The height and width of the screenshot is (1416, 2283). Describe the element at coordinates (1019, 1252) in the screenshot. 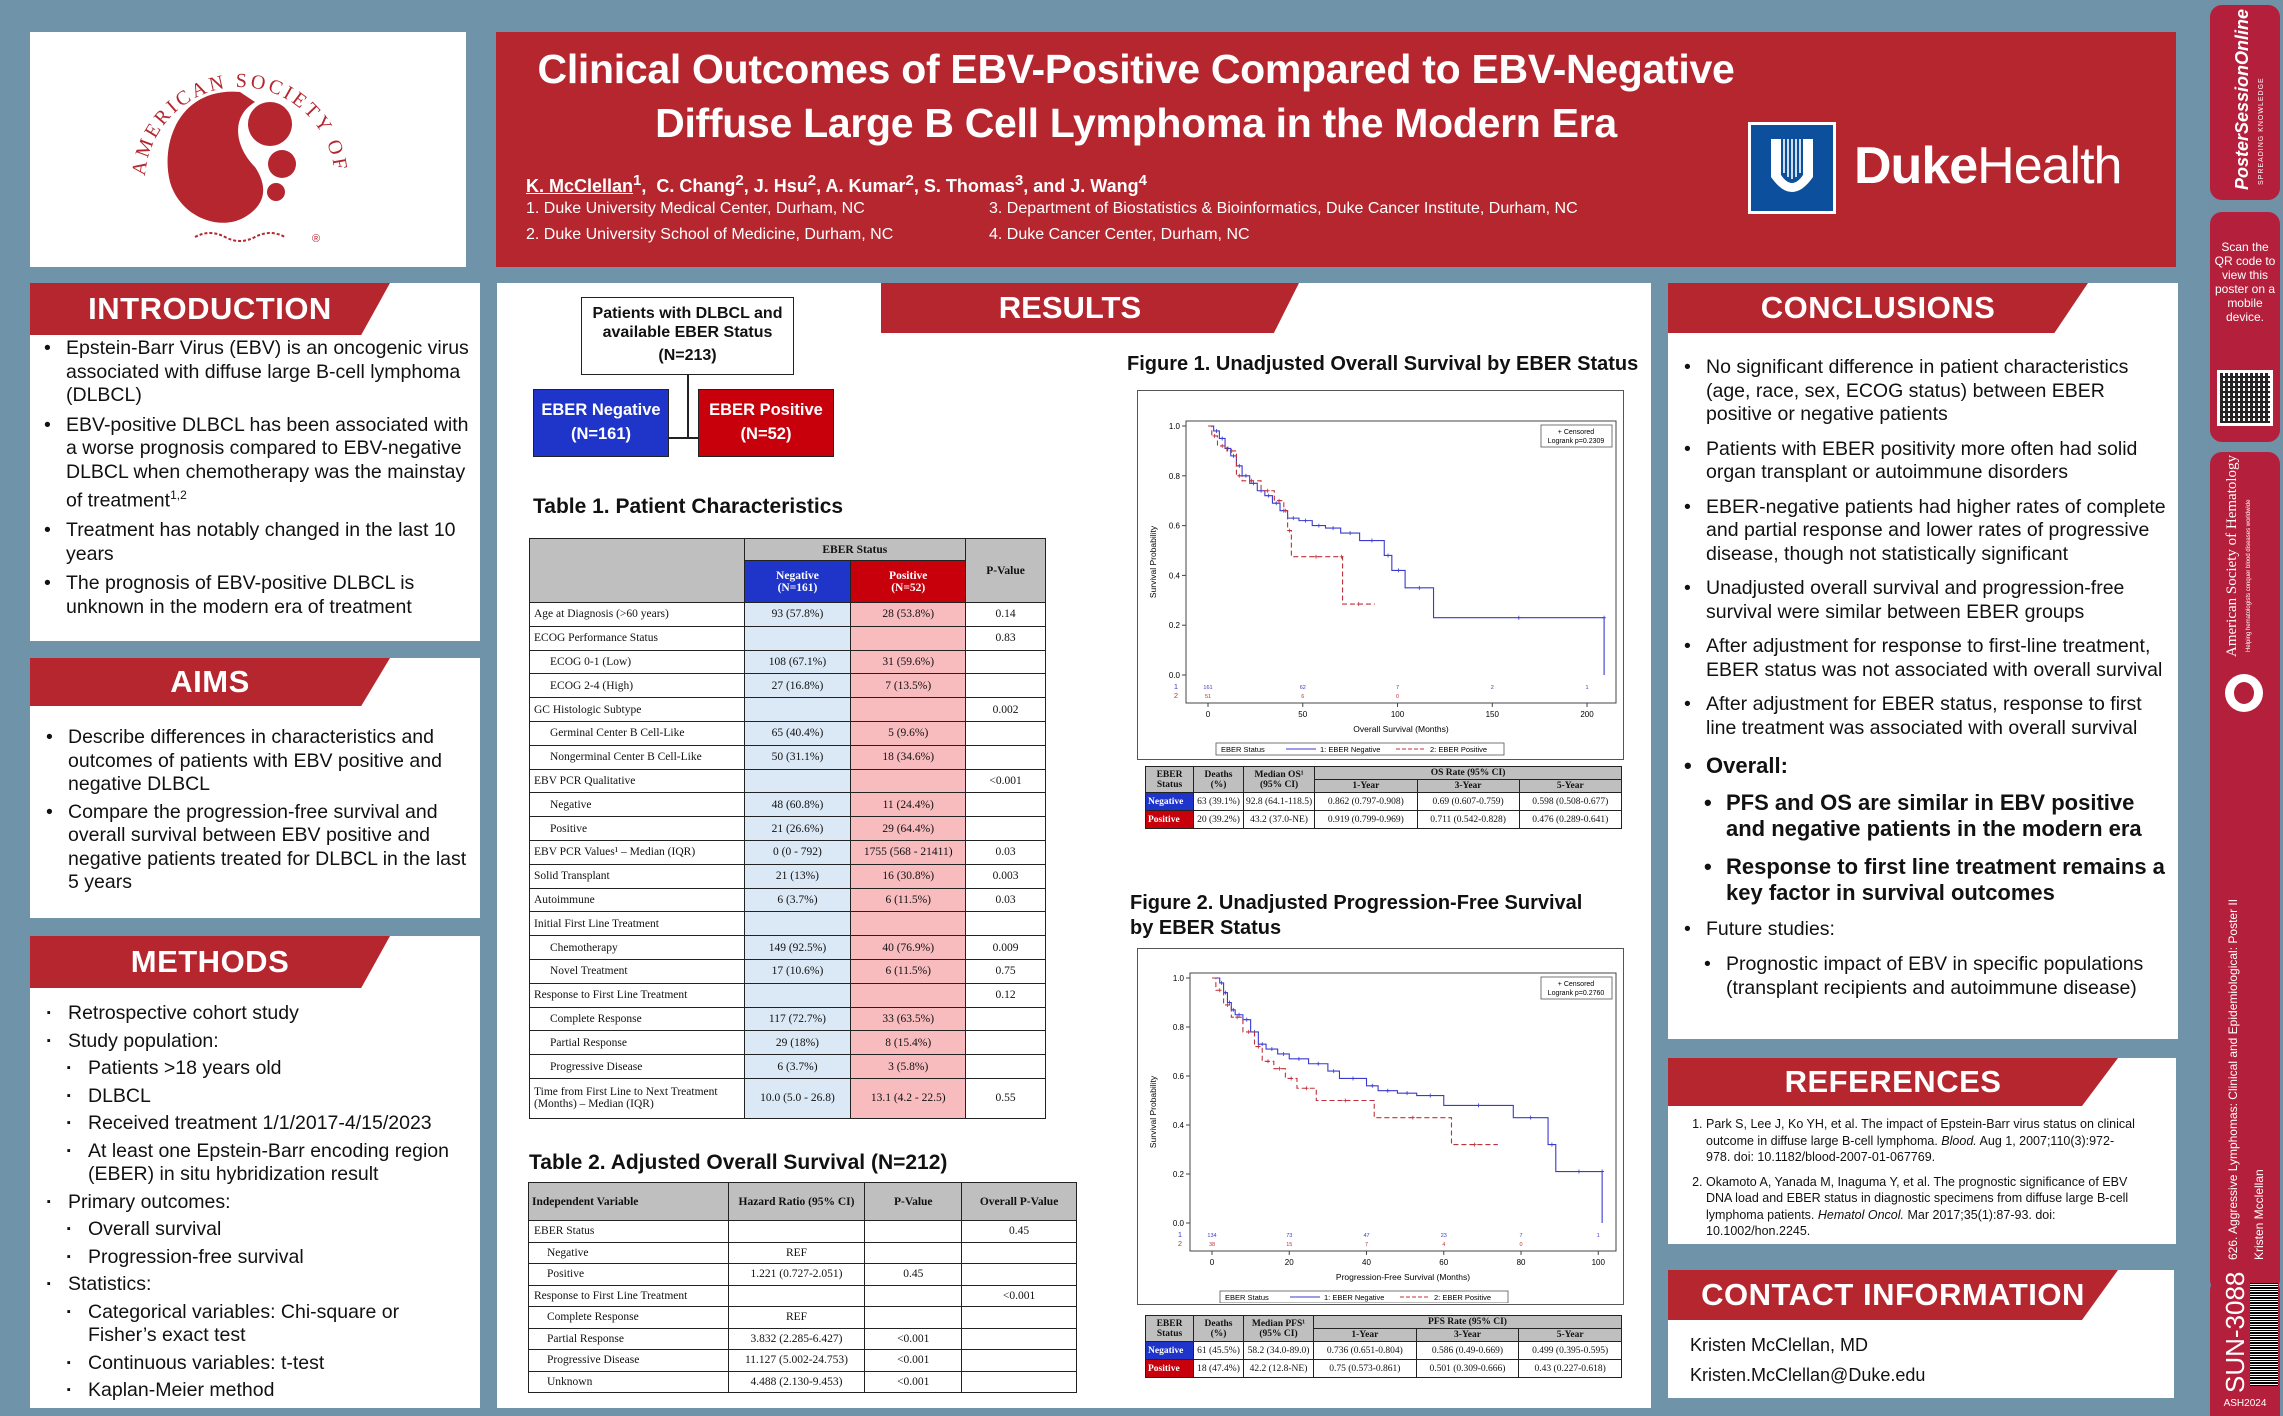

I see `table2-cell-op` at that location.